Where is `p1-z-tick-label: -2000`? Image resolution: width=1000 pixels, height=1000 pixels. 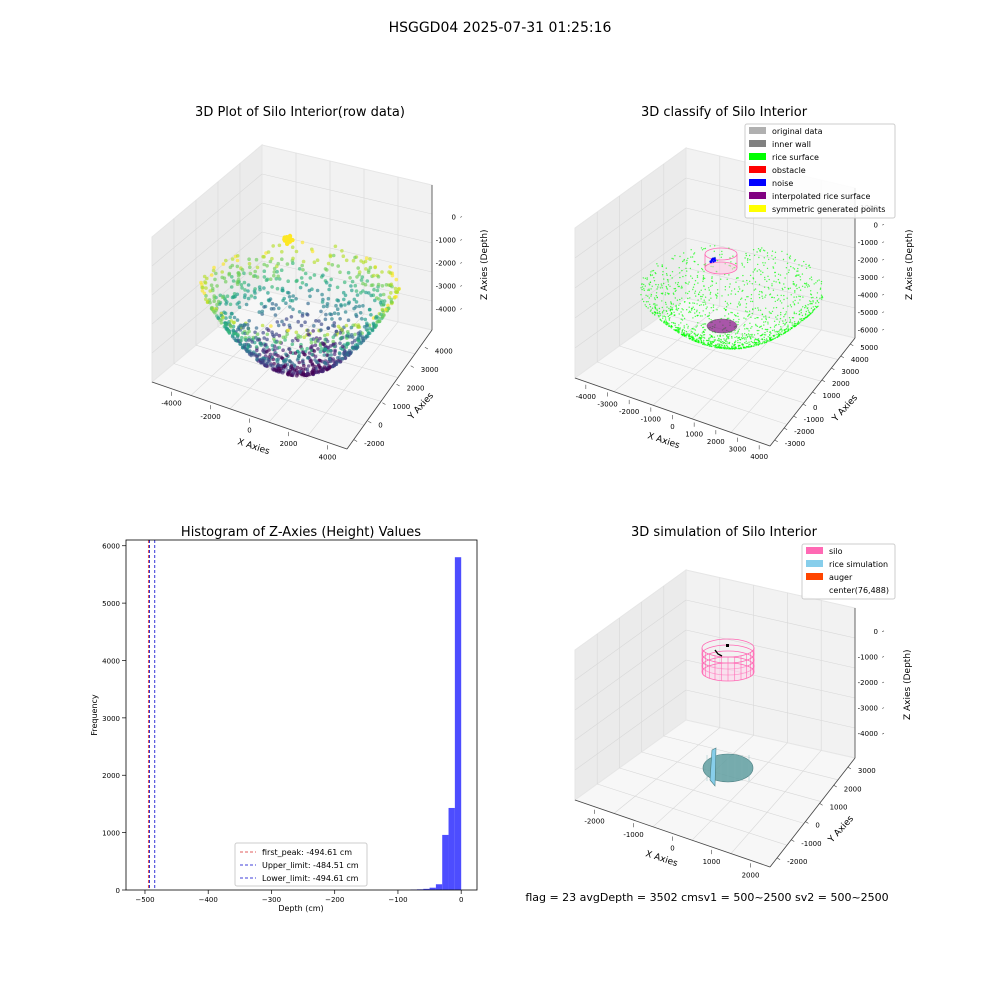 p1-z-tick-label: -2000 is located at coordinates (446, 264).